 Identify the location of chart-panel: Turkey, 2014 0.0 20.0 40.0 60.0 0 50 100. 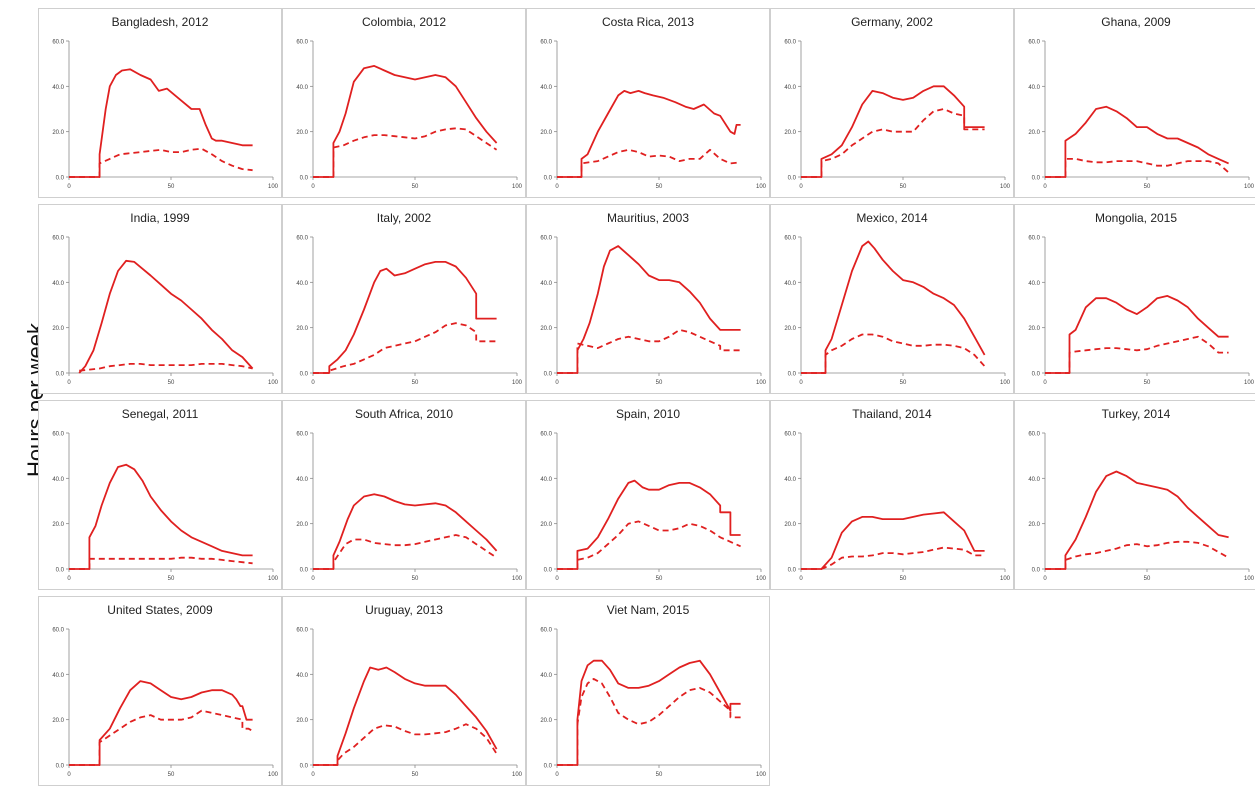
(1134, 495).